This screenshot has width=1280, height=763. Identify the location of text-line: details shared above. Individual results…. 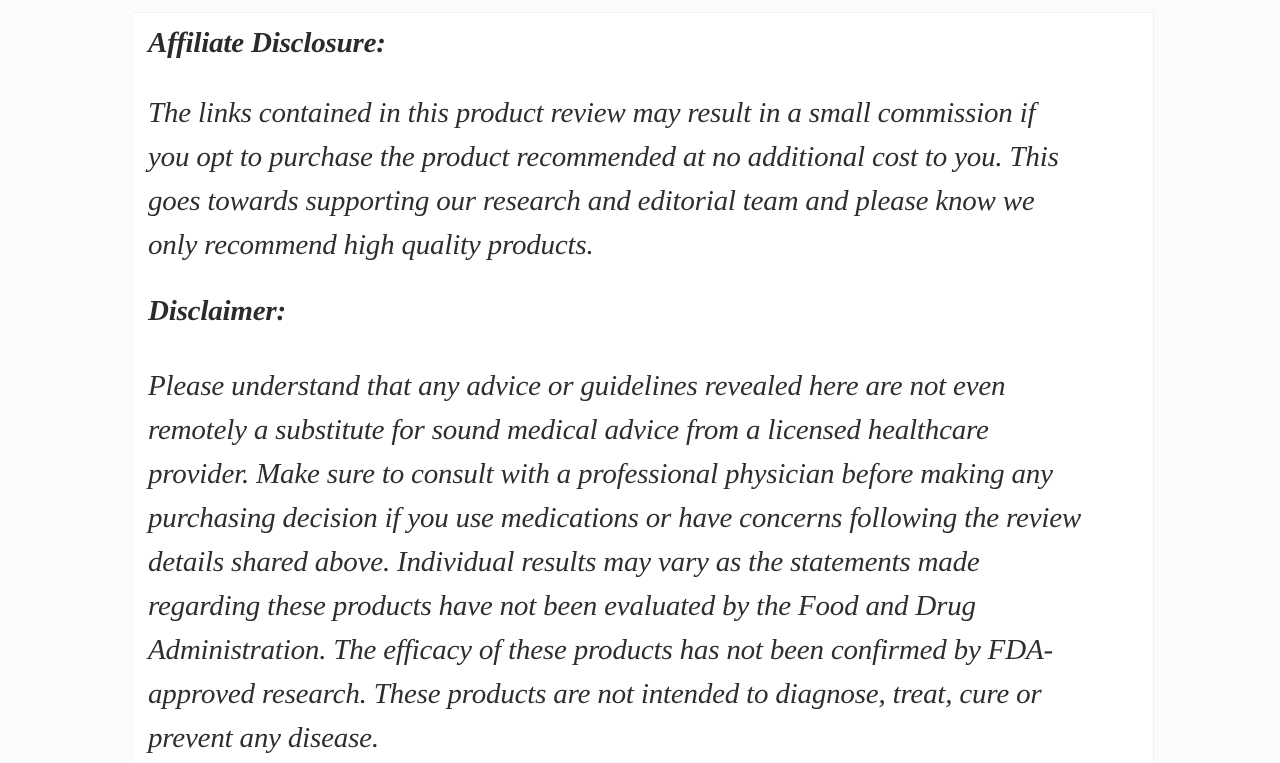
(564, 562).